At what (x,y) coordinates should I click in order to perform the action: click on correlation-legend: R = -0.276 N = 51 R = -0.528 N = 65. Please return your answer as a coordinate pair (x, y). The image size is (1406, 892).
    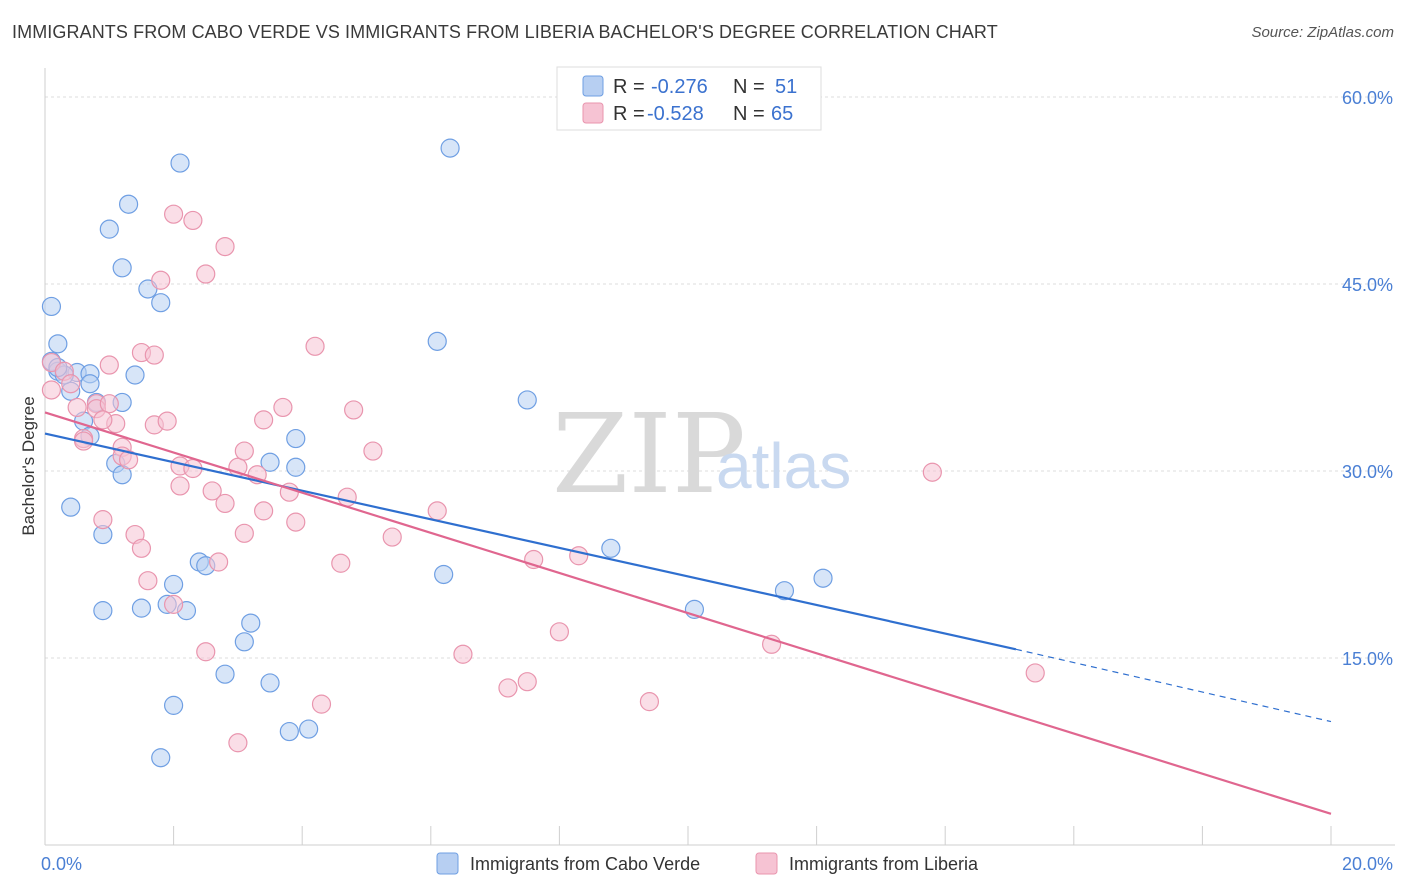
    Looking at the image, I should click on (689, 98).